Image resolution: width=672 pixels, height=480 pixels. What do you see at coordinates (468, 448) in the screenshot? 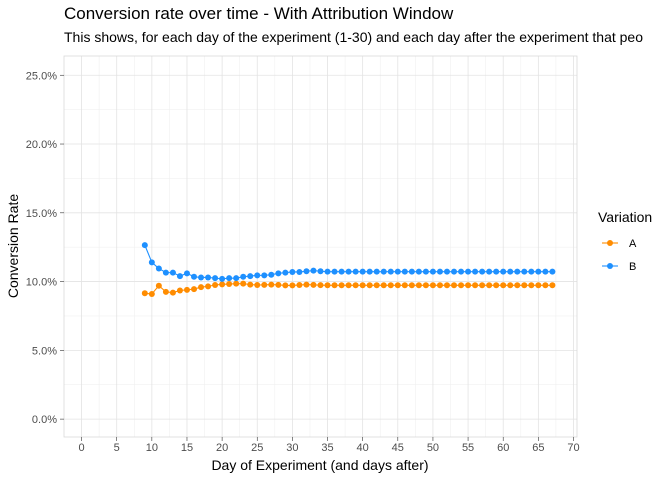
I see `x-tick-label: 55` at bounding box center [468, 448].